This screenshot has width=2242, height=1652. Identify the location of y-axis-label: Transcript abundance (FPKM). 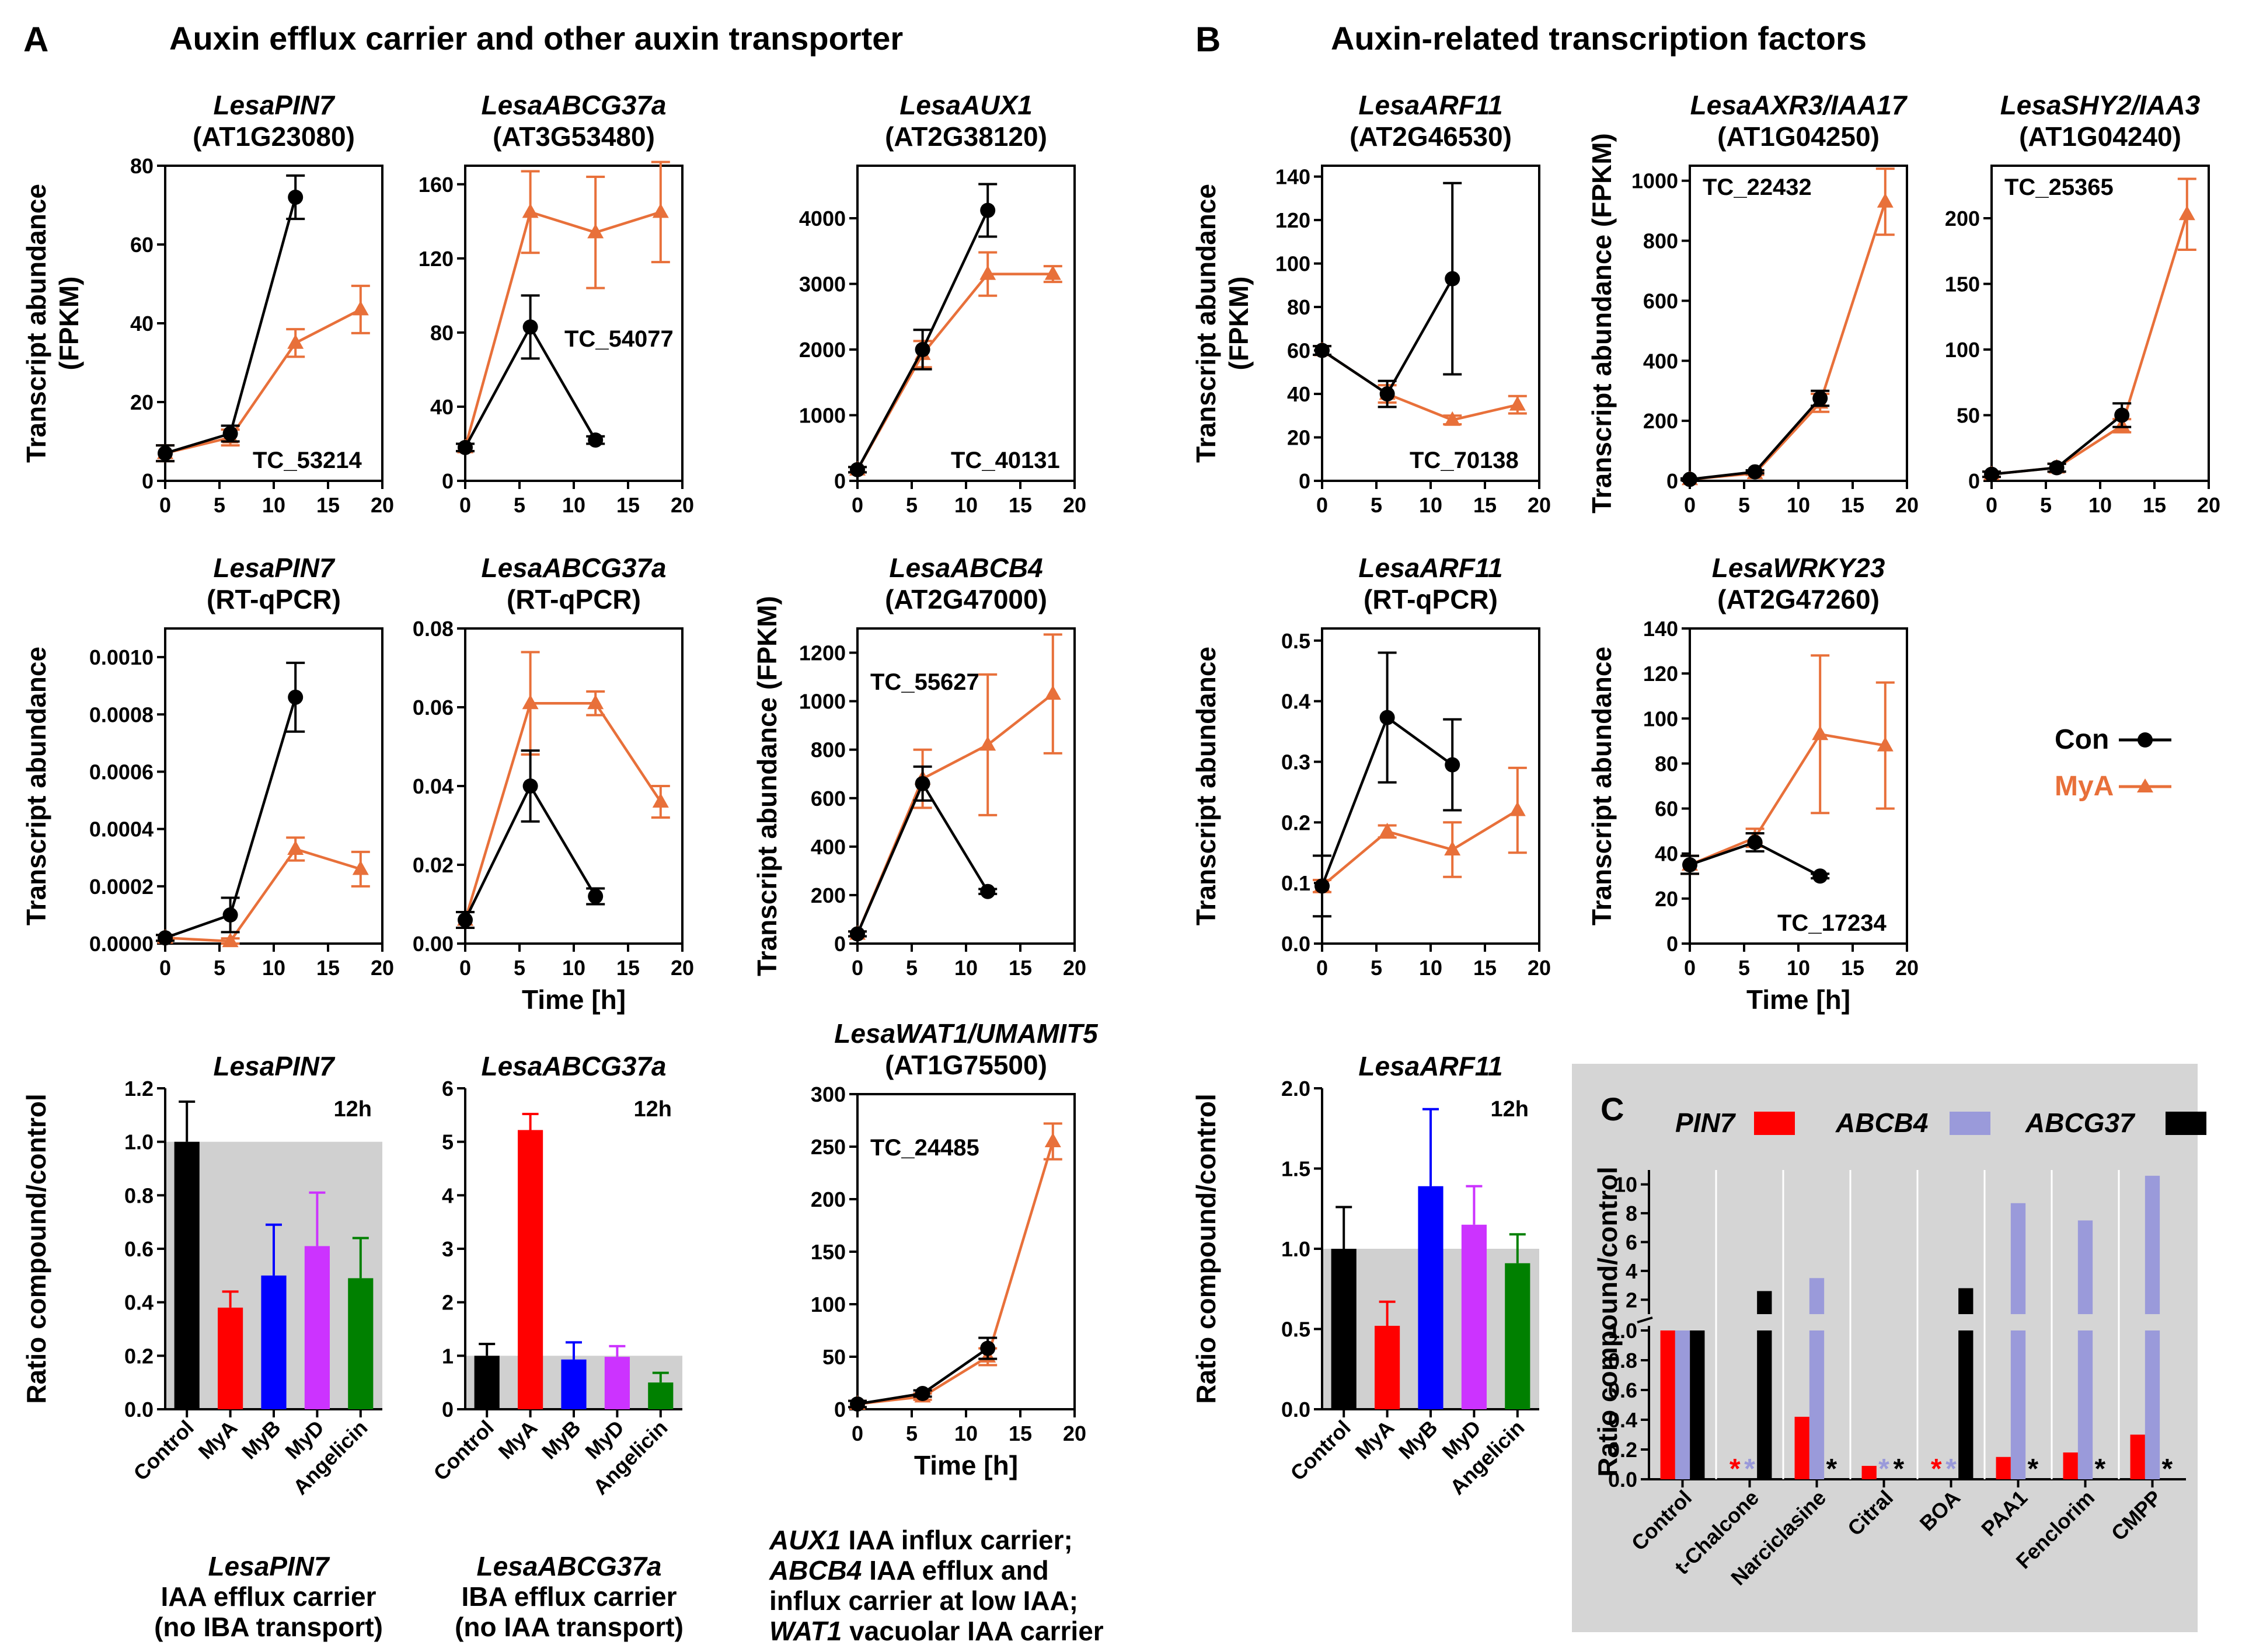
(767, 786).